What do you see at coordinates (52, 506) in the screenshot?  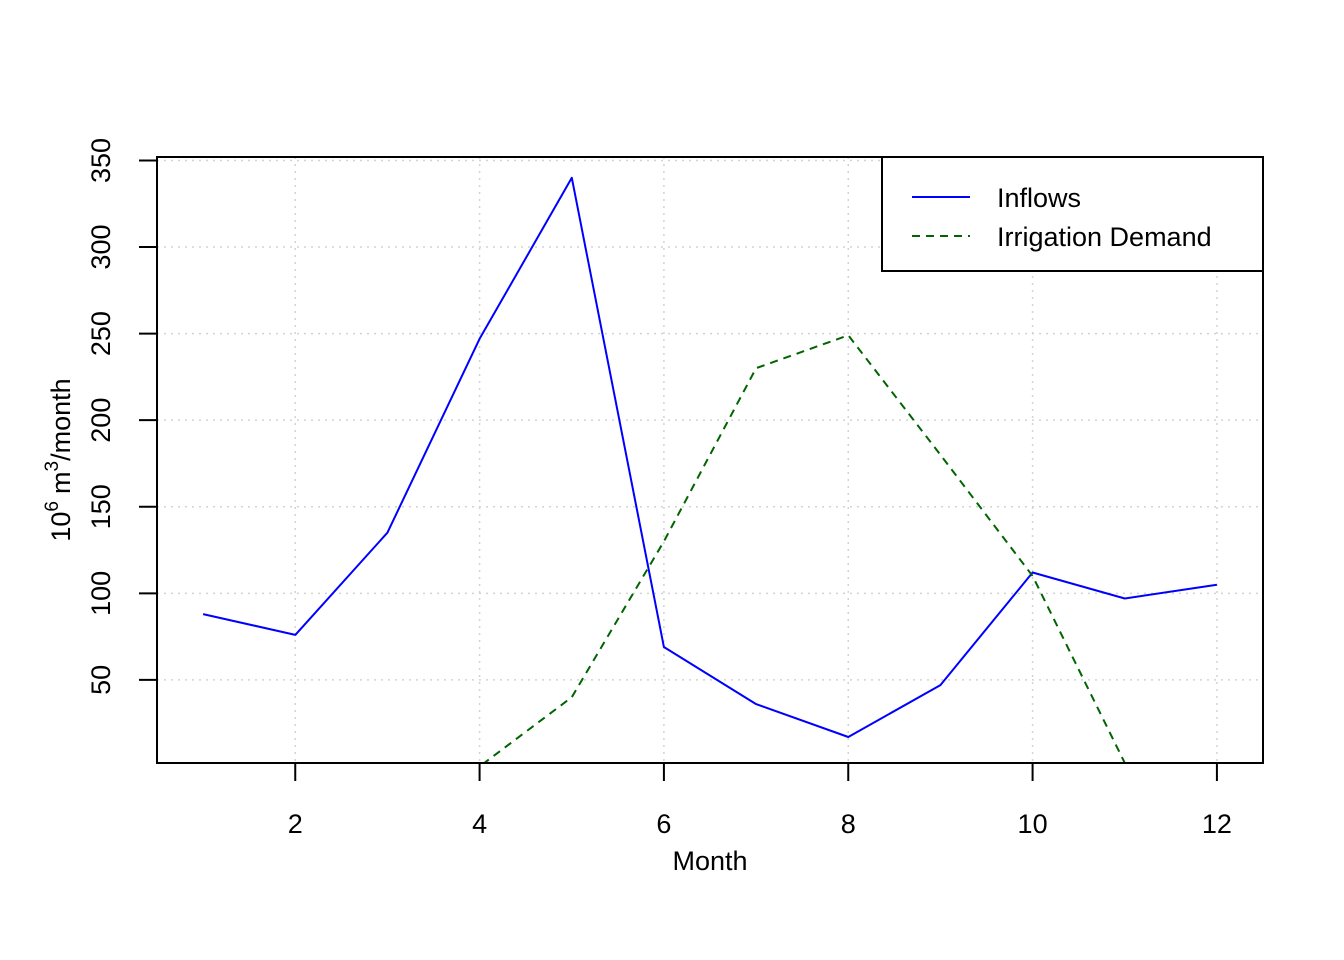 I see `y-axis-title-exp1: 6` at bounding box center [52, 506].